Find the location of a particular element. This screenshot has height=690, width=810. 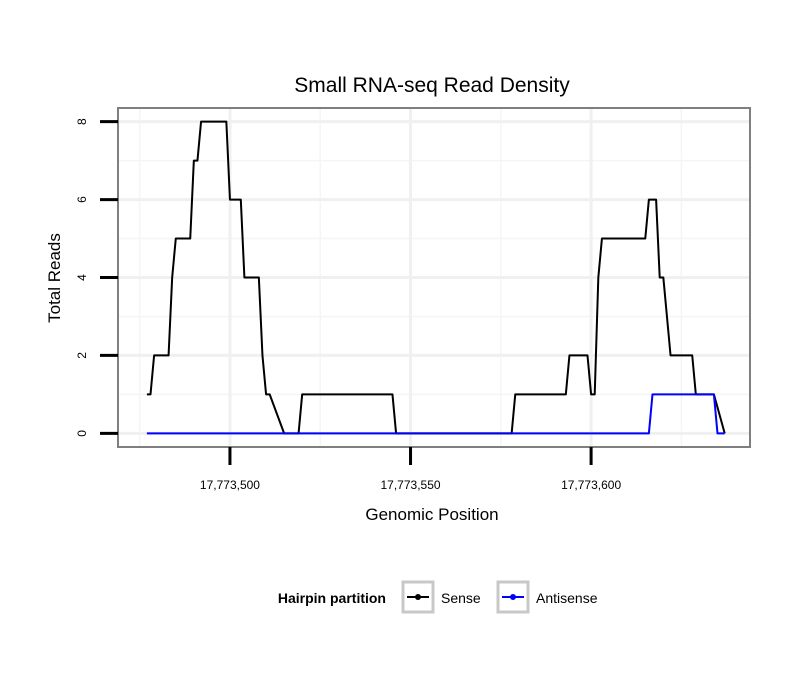

x-tick-label: 17,773,550 is located at coordinates (410, 485).